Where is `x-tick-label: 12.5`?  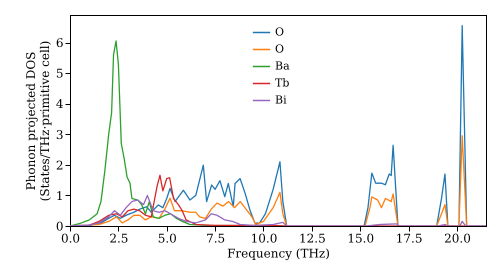
x-tick-label: 12.5 is located at coordinates (312, 239).